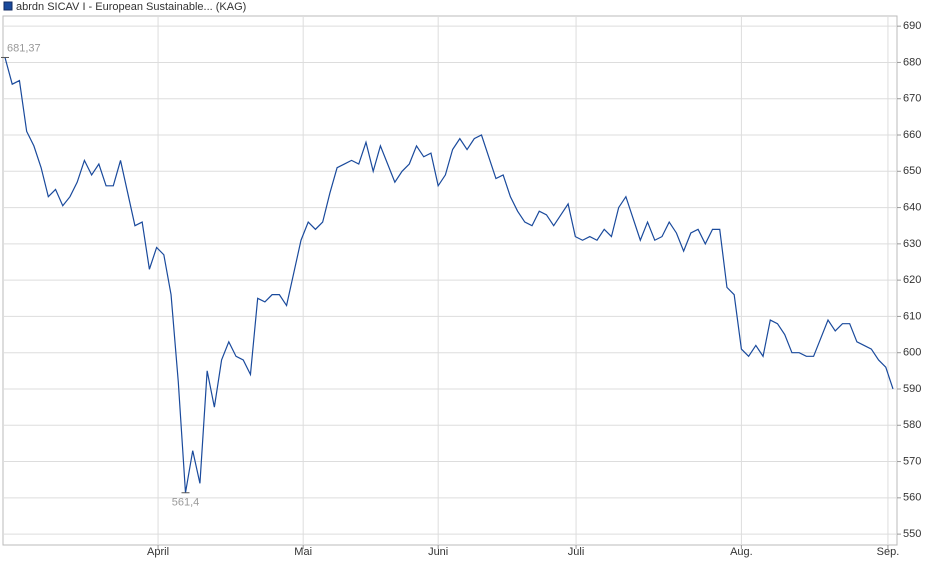 This screenshot has width=940, height=584. What do you see at coordinates (303, 552) in the screenshot?
I see `x-tick-label: Mai` at bounding box center [303, 552].